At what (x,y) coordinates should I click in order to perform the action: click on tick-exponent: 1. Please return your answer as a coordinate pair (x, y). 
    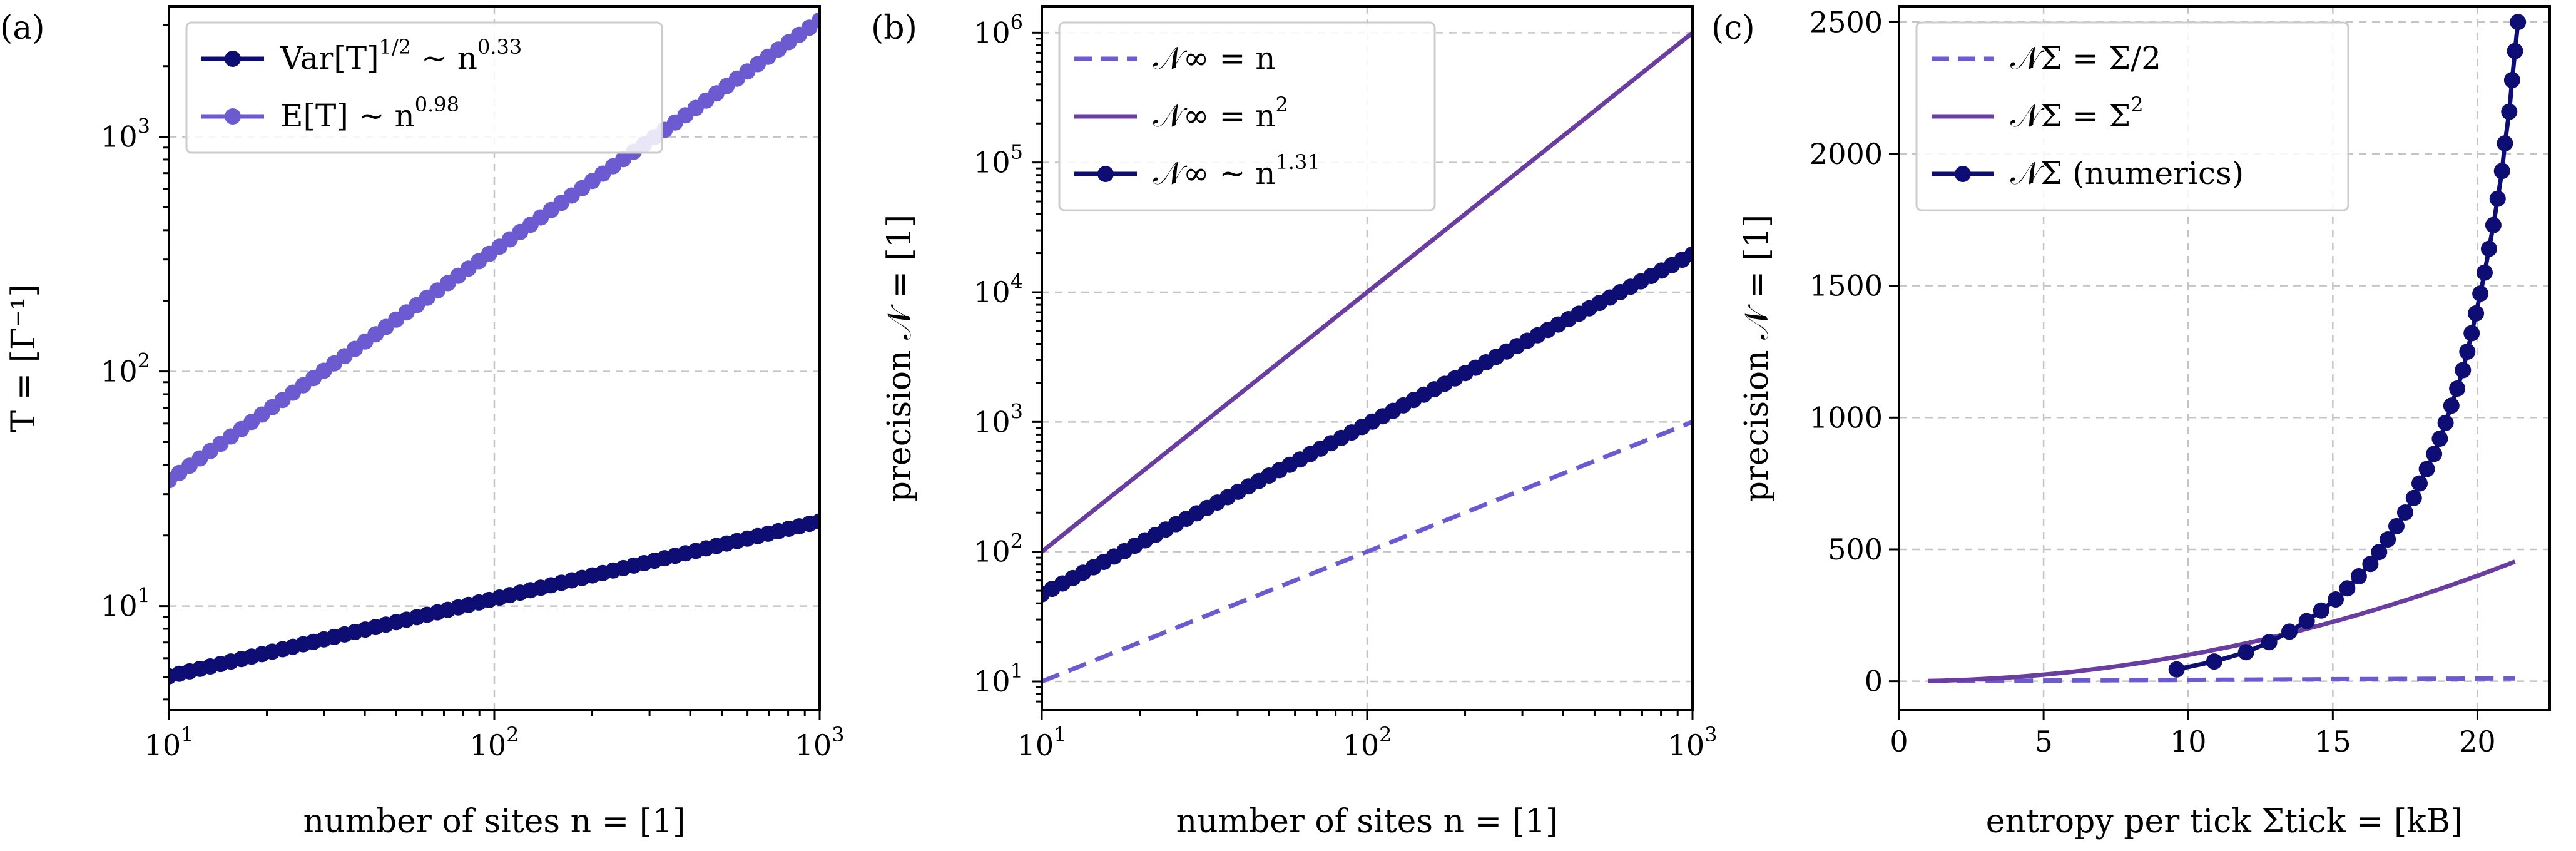
    Looking at the image, I should click on (187, 735).